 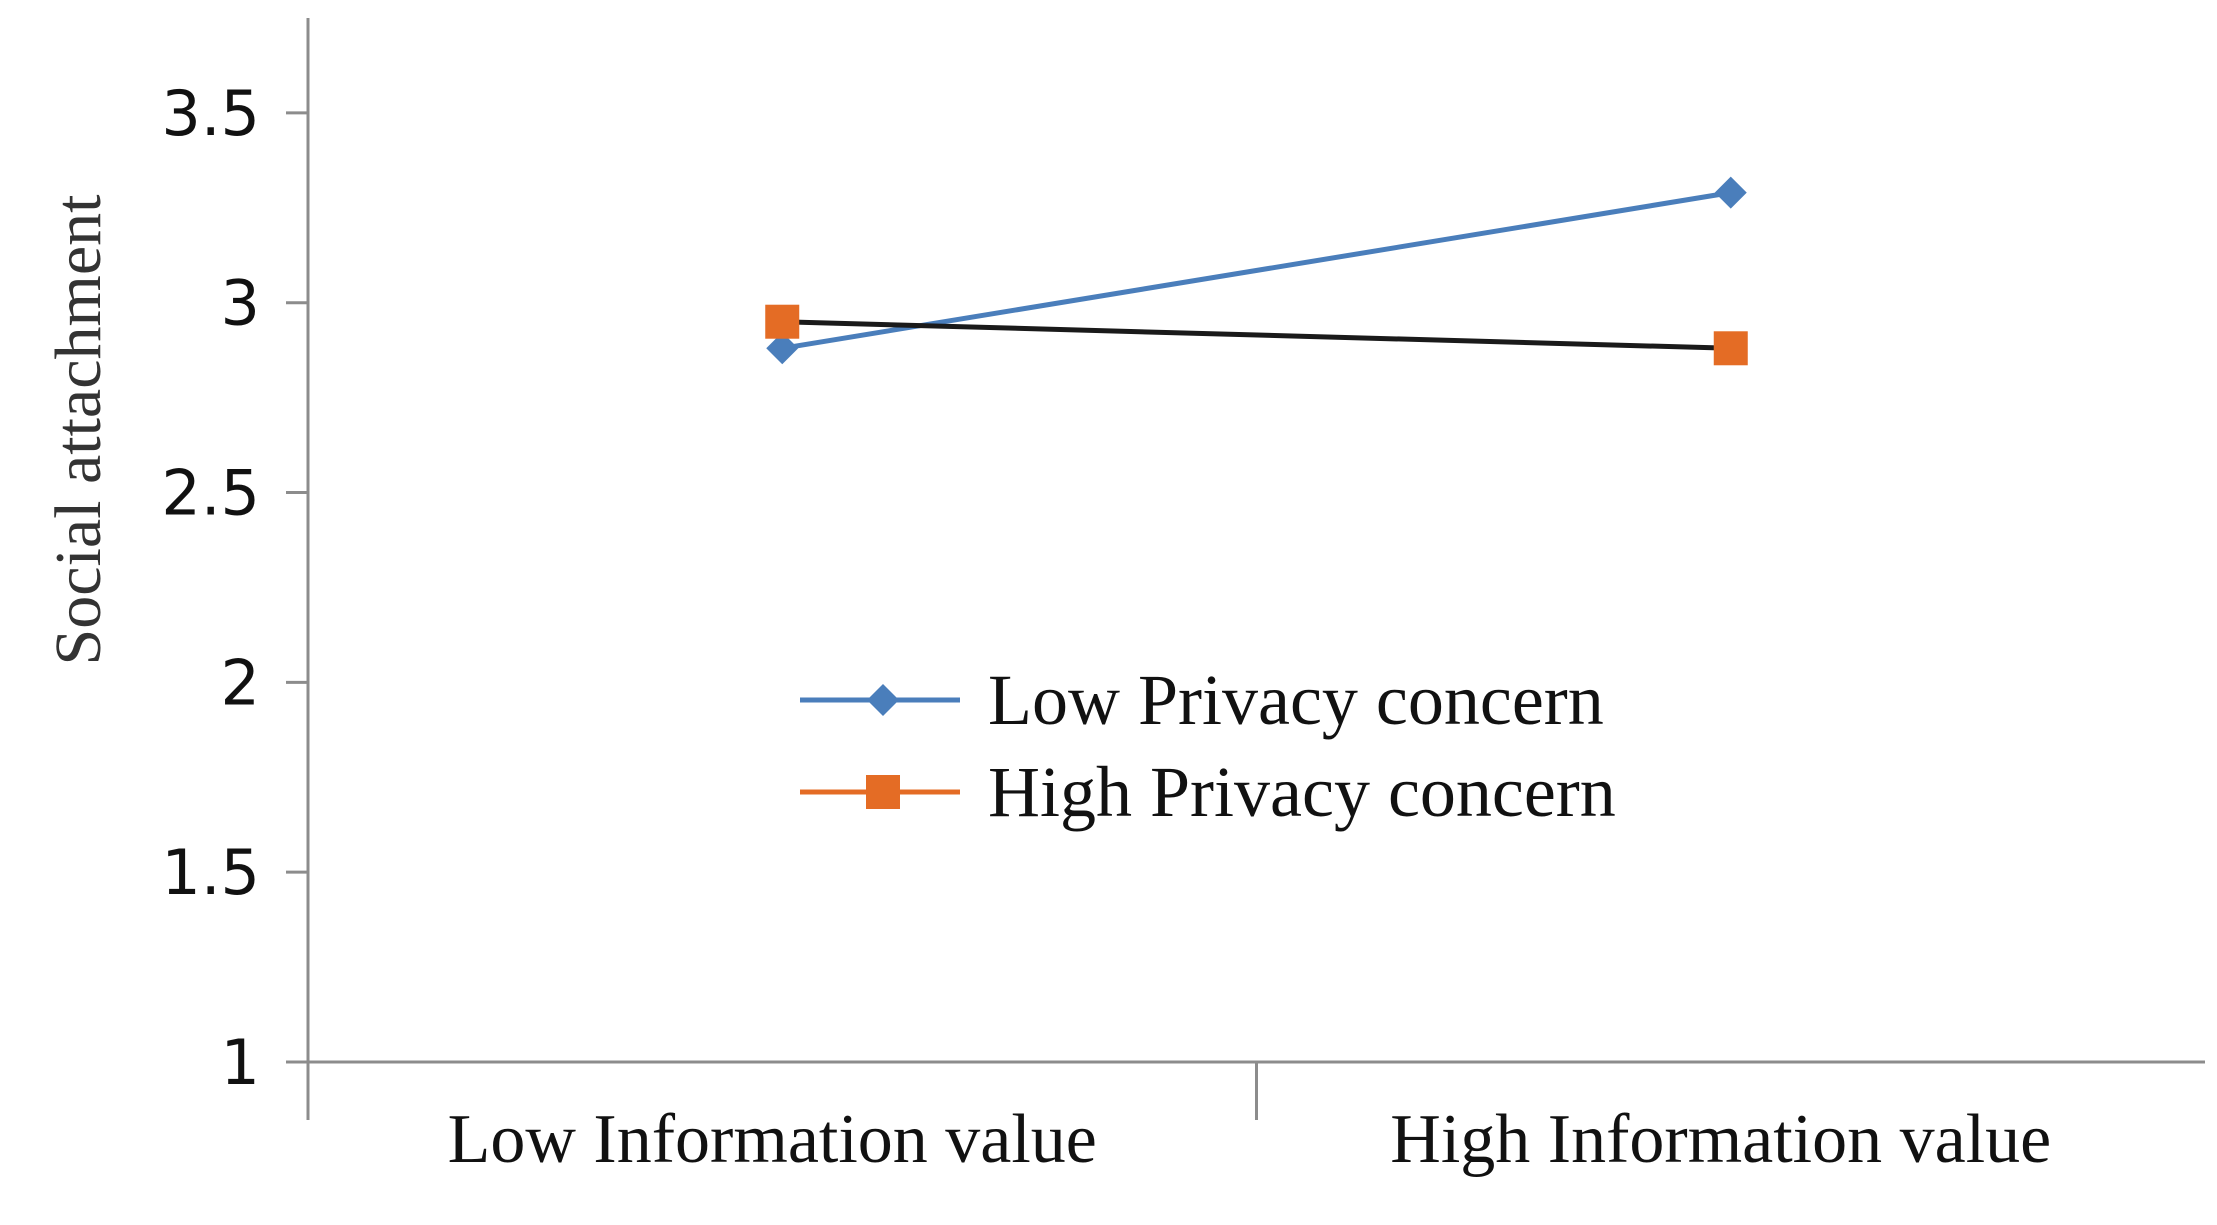 I want to click on y-axis-title: Social attachment, so click(x=78, y=430).